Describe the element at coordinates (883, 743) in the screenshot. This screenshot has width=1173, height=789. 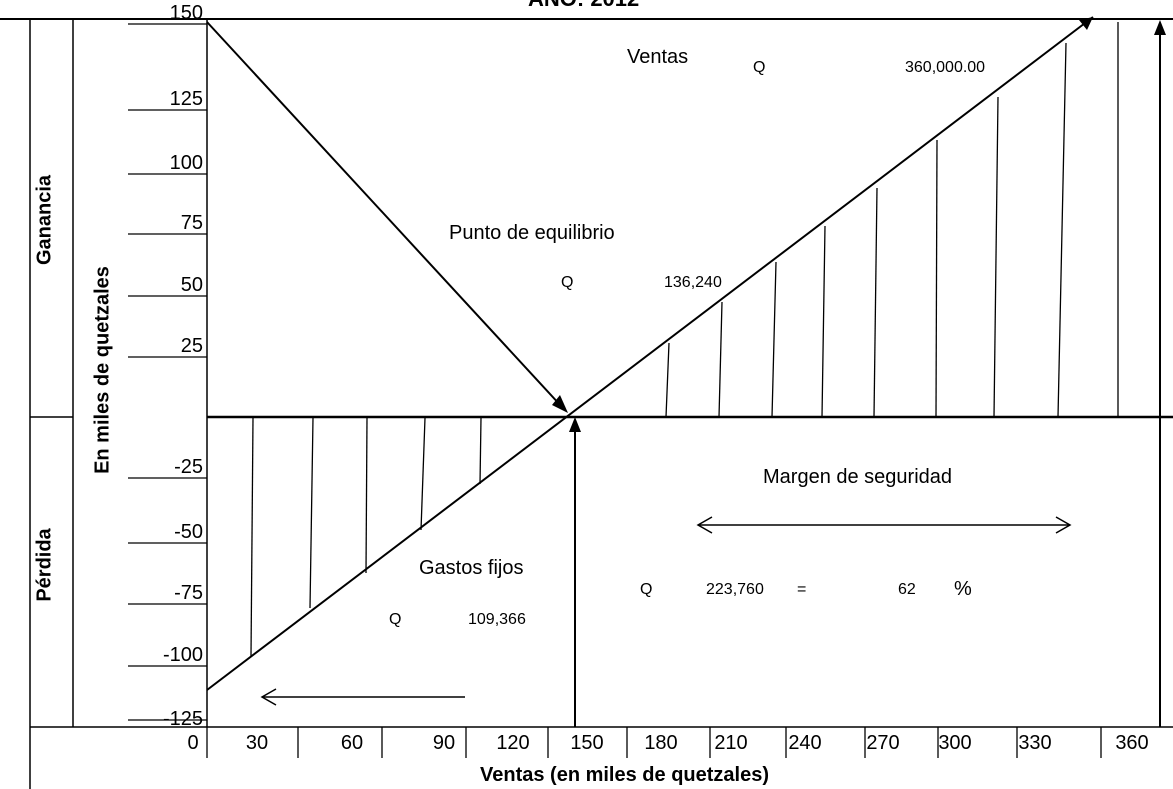
I see `x-tick-label: 270` at that location.